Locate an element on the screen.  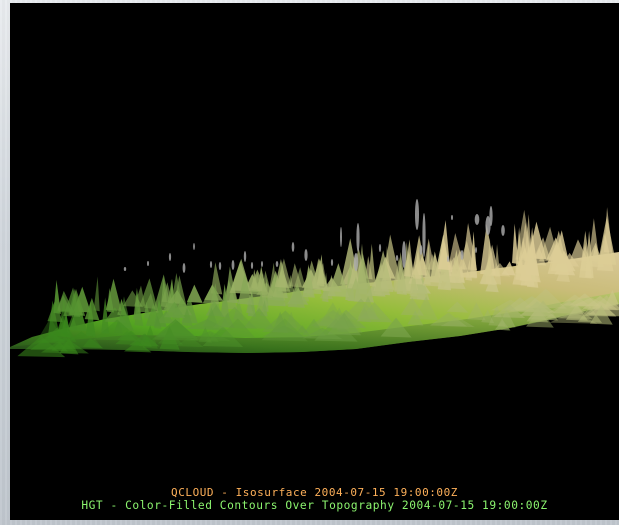
cloud-layer-caption: QCLOUD - Isosurface 2004-07-15 19:00:00Z is located at coordinates (314, 492).